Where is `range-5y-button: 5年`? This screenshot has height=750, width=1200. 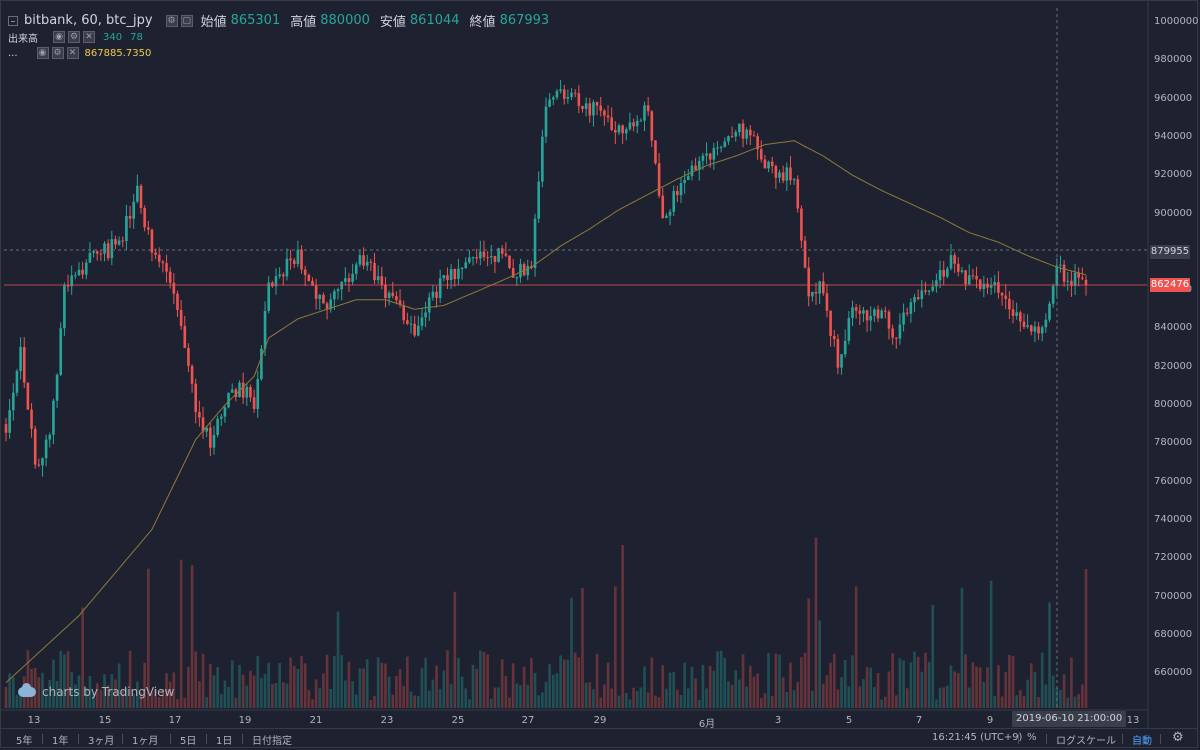 range-5y-button: 5年 is located at coordinates (24, 741).